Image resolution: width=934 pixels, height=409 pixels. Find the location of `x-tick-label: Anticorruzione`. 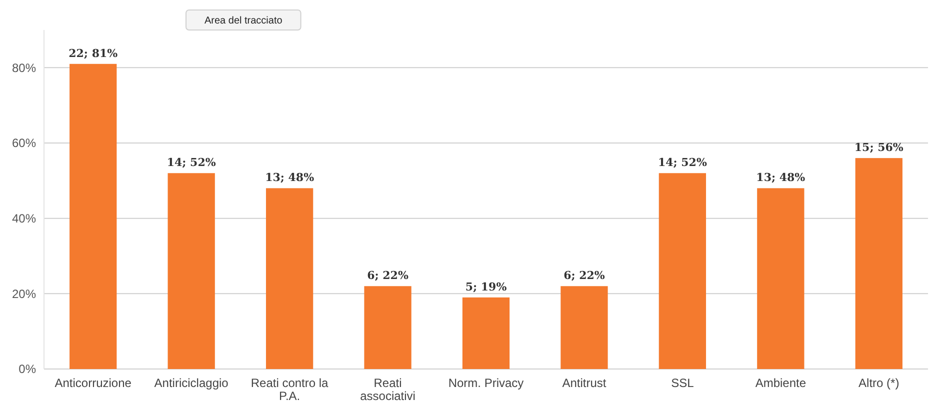

x-tick-label: Anticorruzione is located at coordinates (93, 383).